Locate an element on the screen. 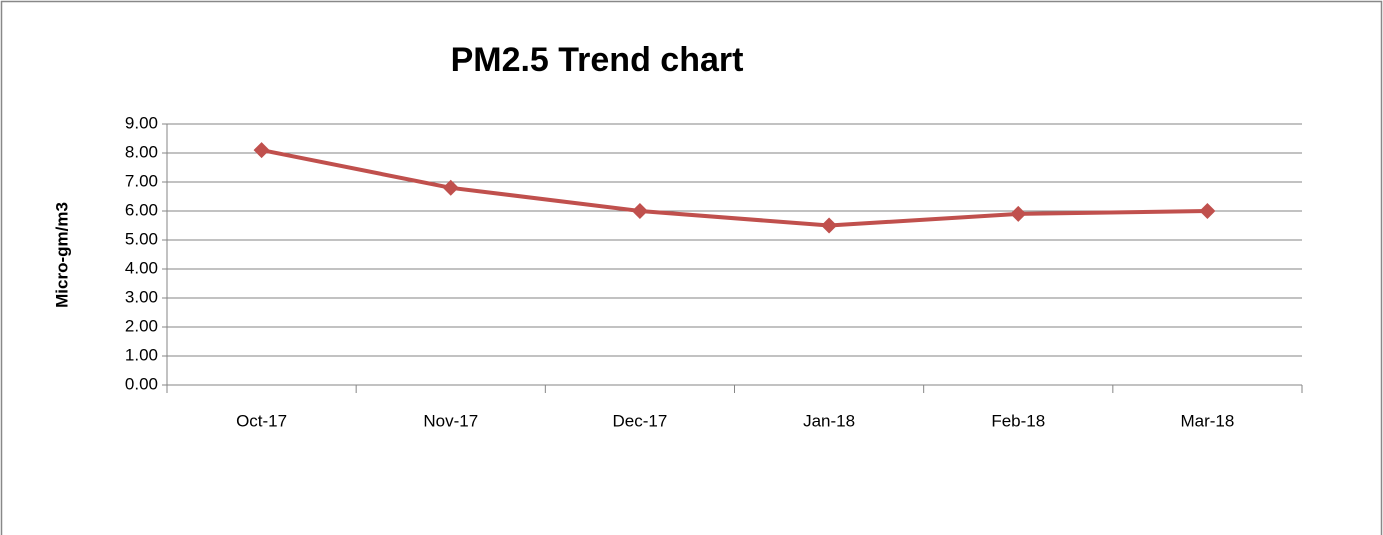  y-tick-label: 7.00 is located at coordinates (141, 180).